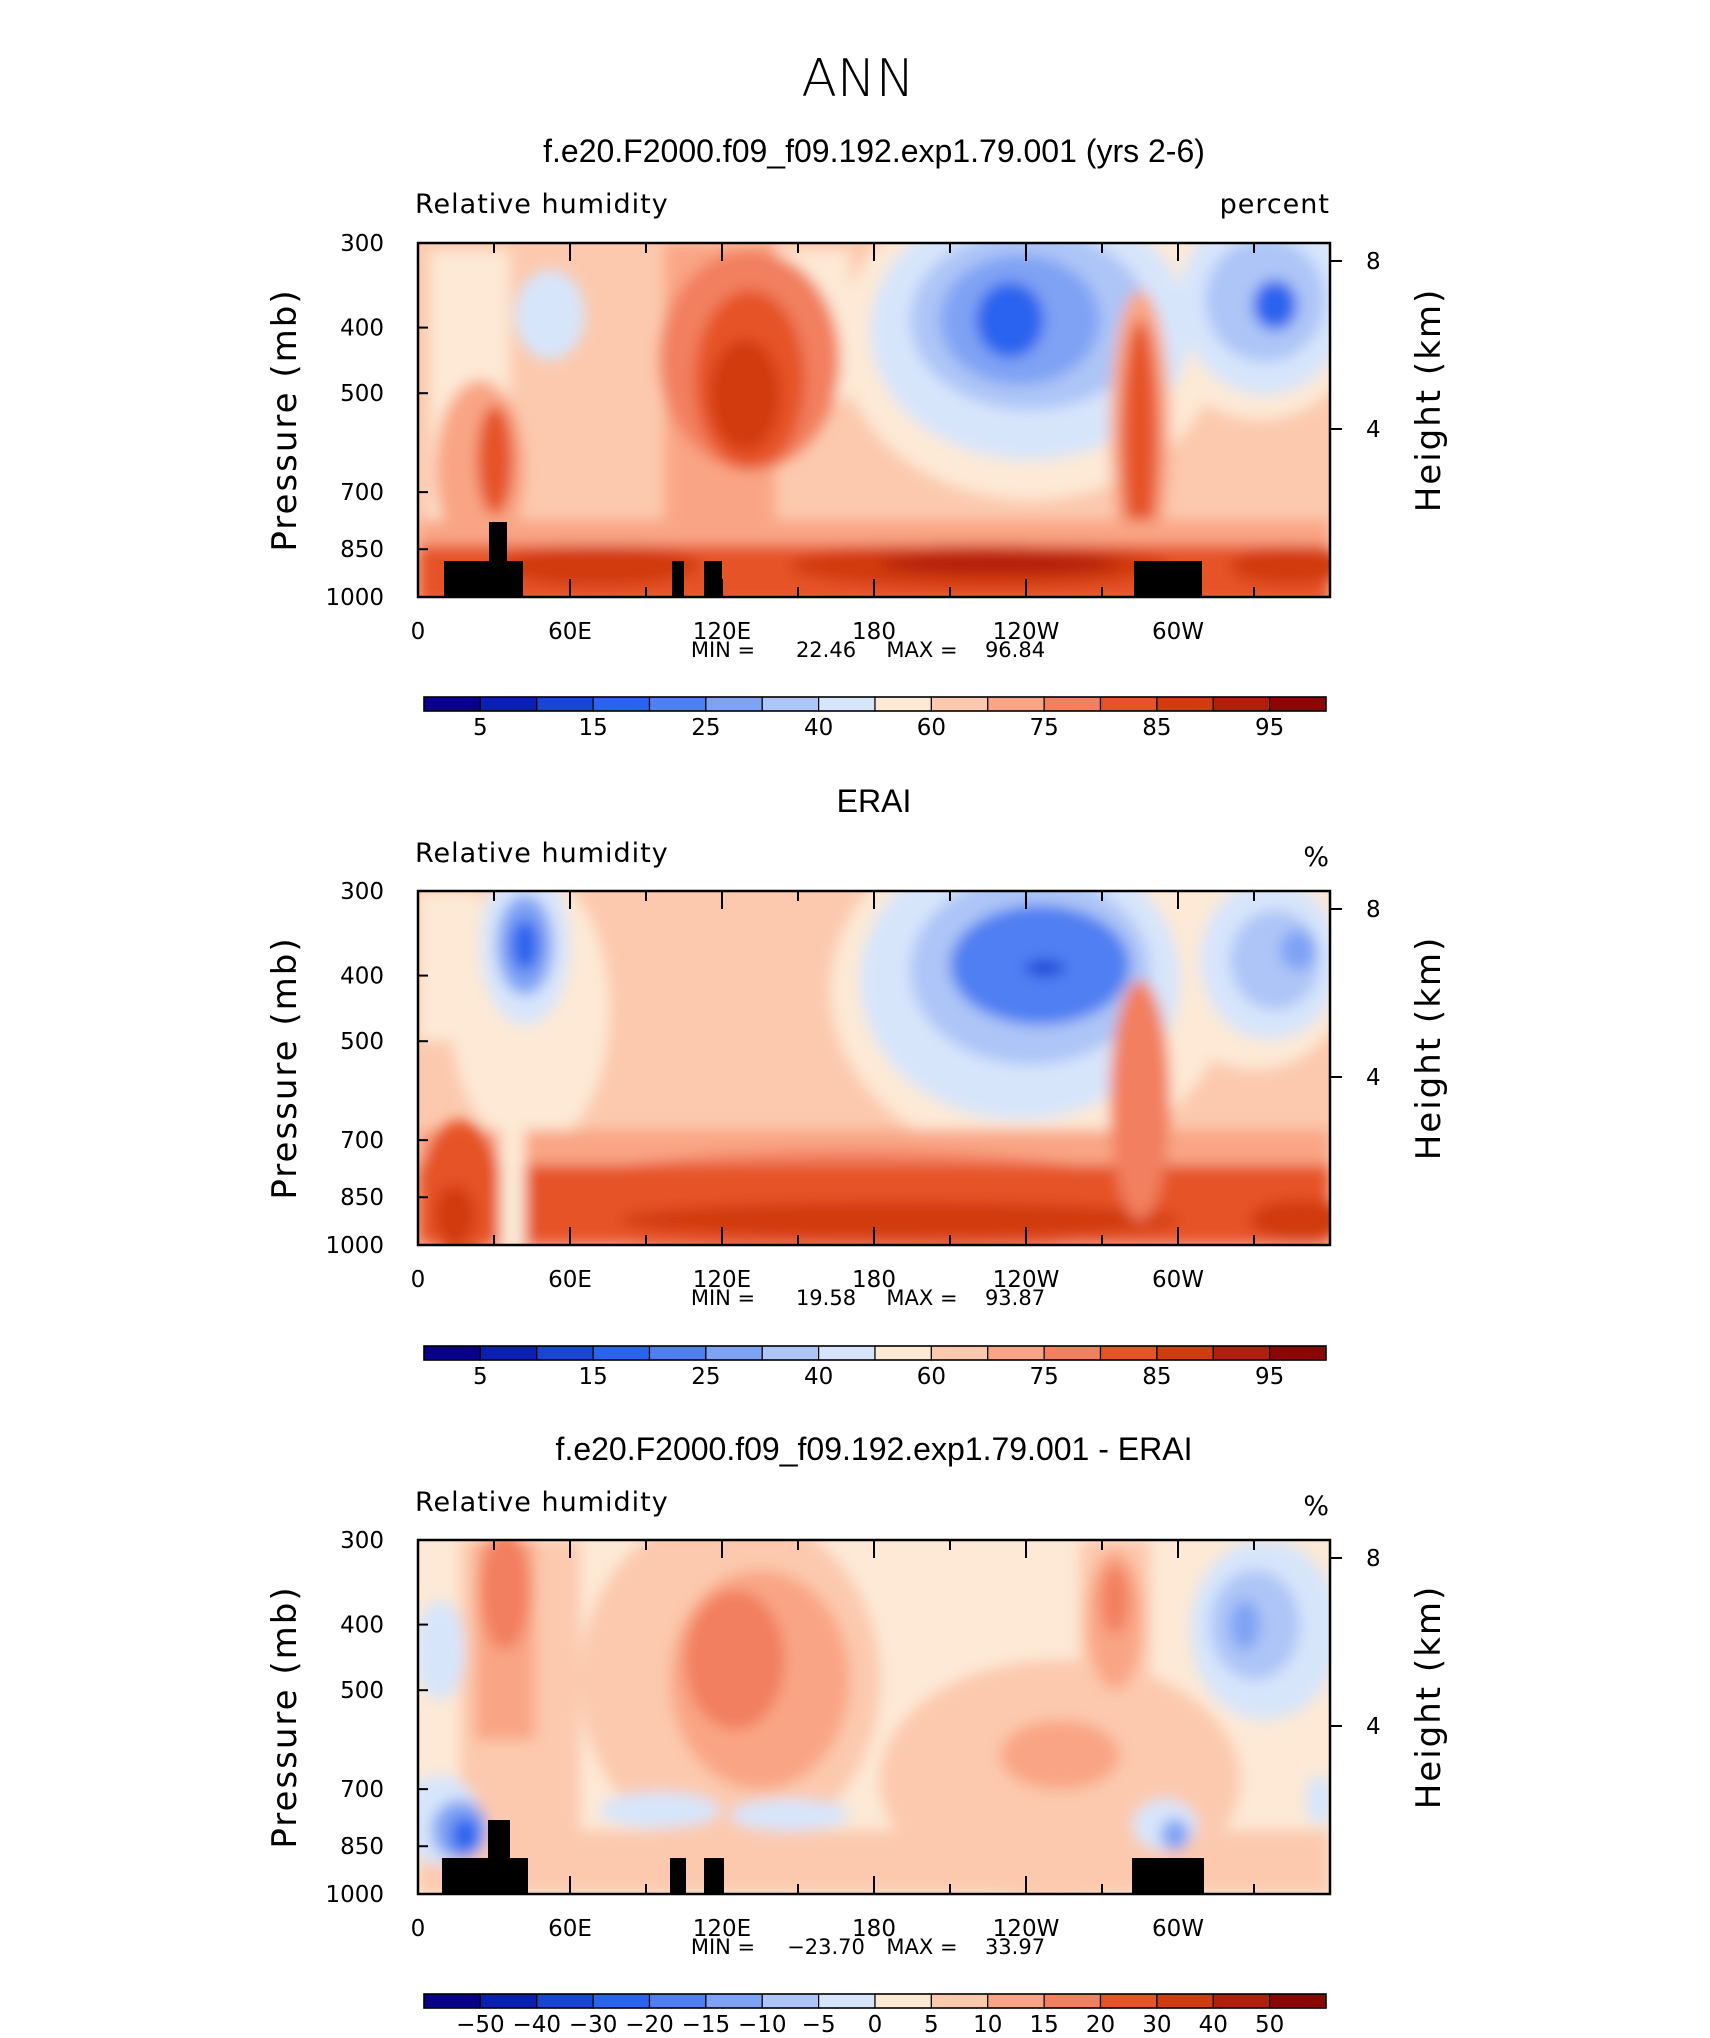 Image resolution: width=1710 pixels, height=2038 pixels. Describe the element at coordinates (418, 632) in the screenshot. I see `x-tick-label: 0` at that location.